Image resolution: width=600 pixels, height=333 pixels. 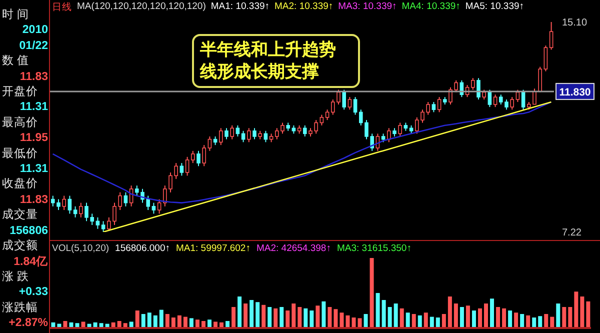 What do you see at coordinates (33, 292) in the screenshot?
I see `text: +0.33` at bounding box center [33, 292].